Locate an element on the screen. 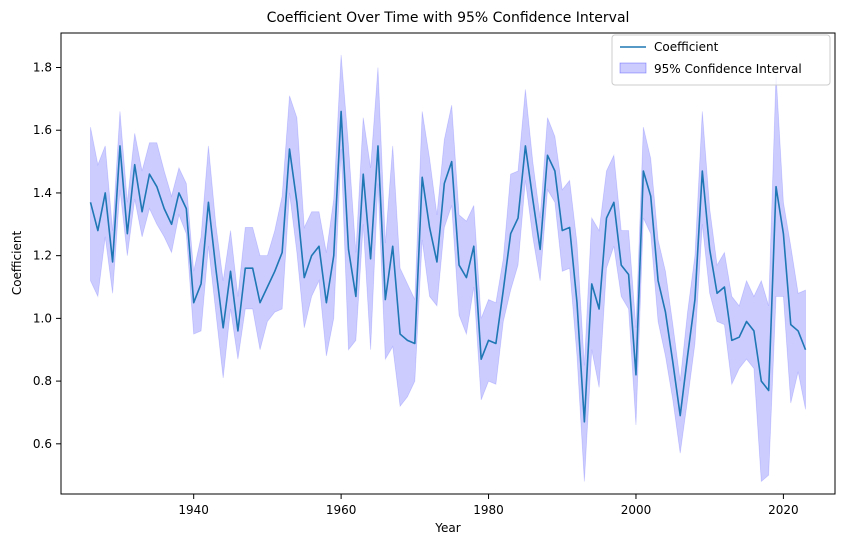 This screenshot has height=545, width=846. y-tick-label: 0.8 is located at coordinates (42, 381).